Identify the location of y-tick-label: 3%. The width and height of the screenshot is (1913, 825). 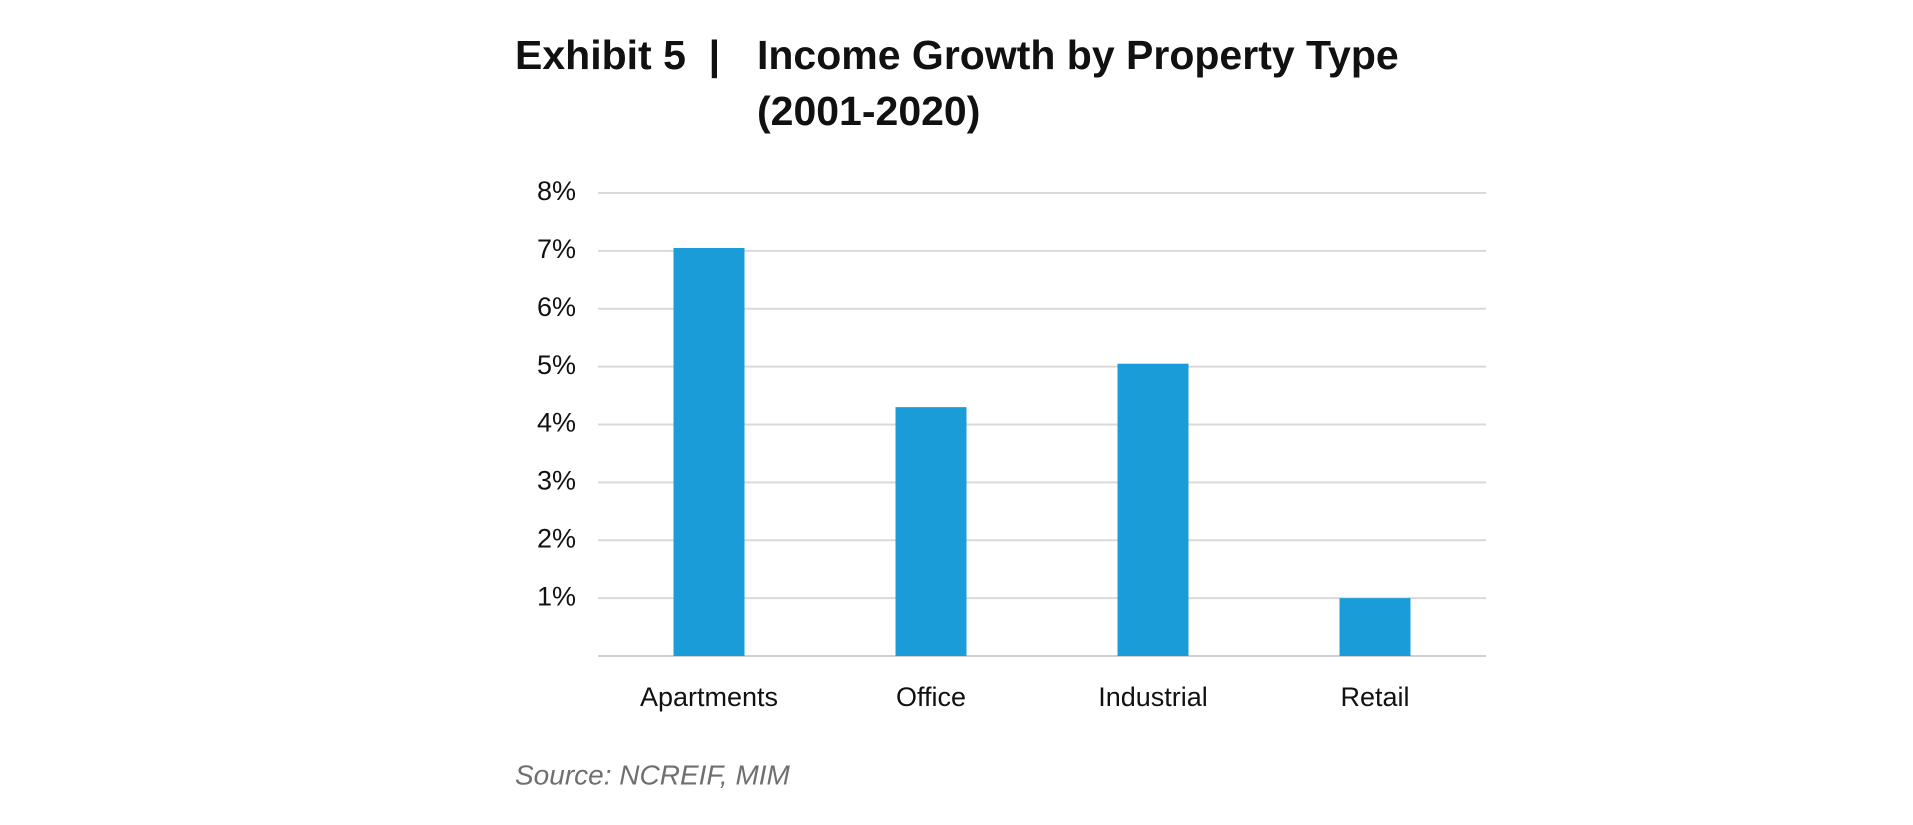
(556, 481).